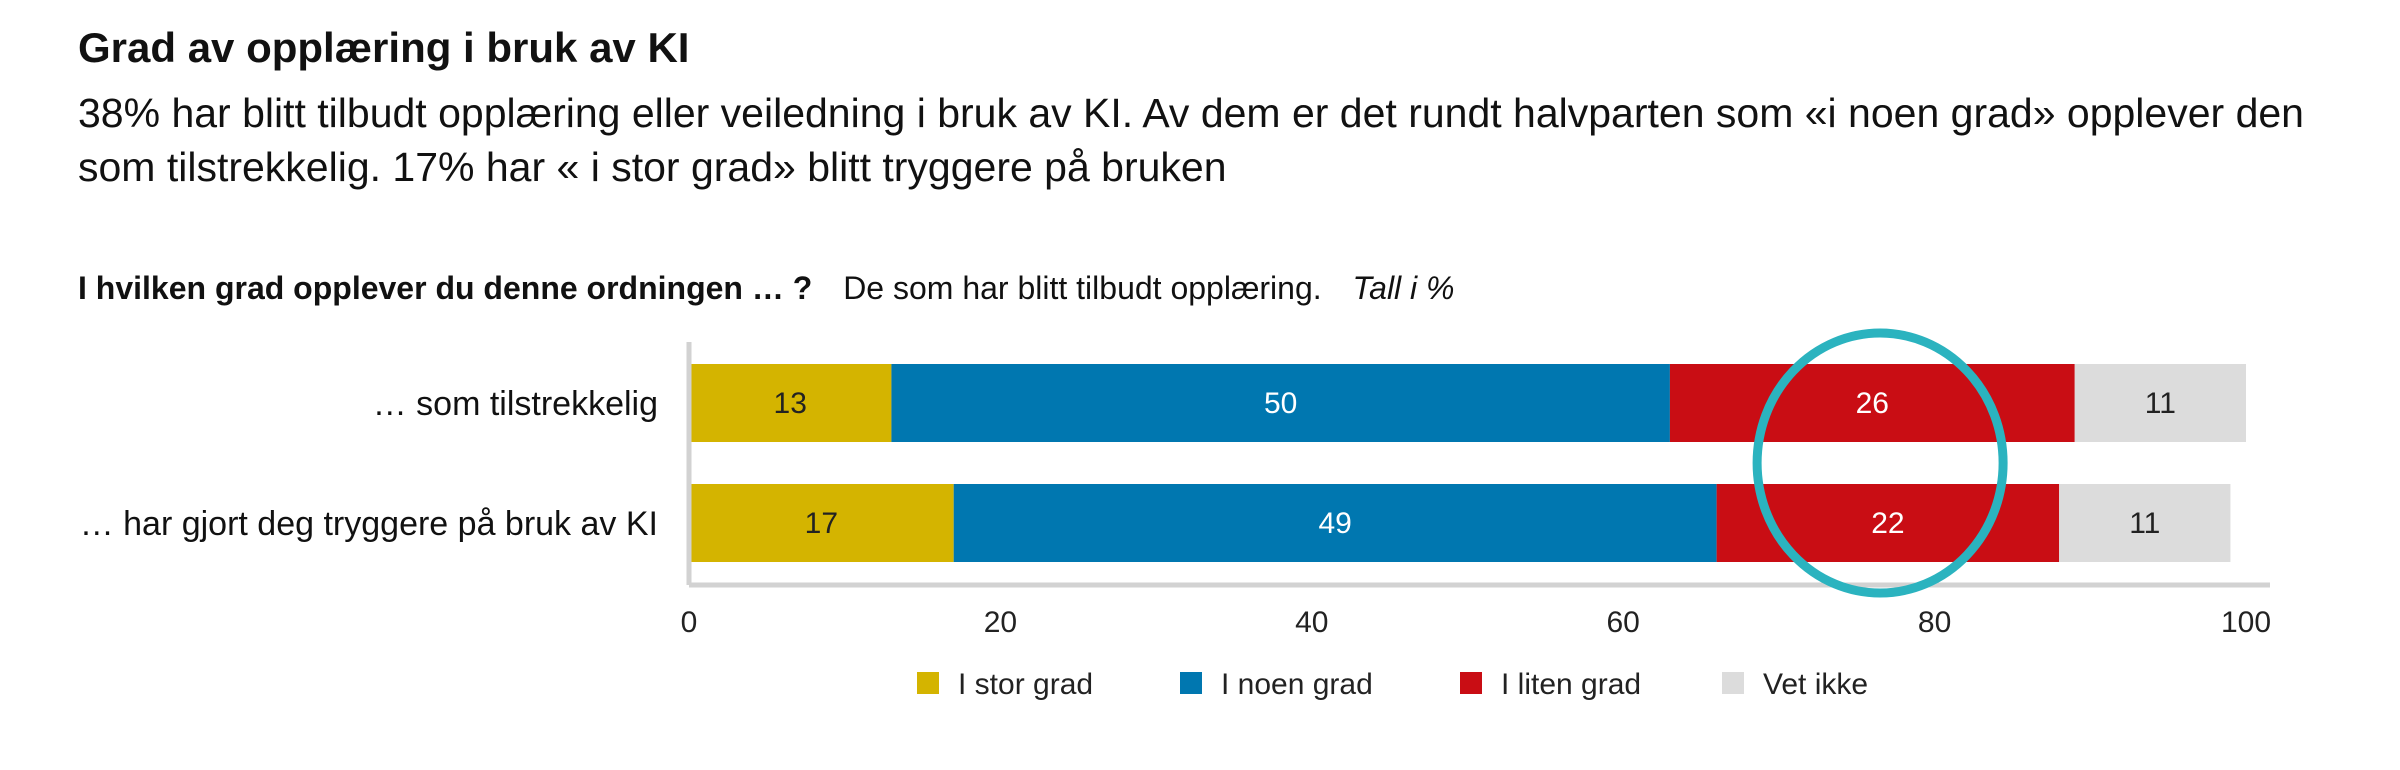  I want to click on data-label-1-3: 26, so click(1872, 403).